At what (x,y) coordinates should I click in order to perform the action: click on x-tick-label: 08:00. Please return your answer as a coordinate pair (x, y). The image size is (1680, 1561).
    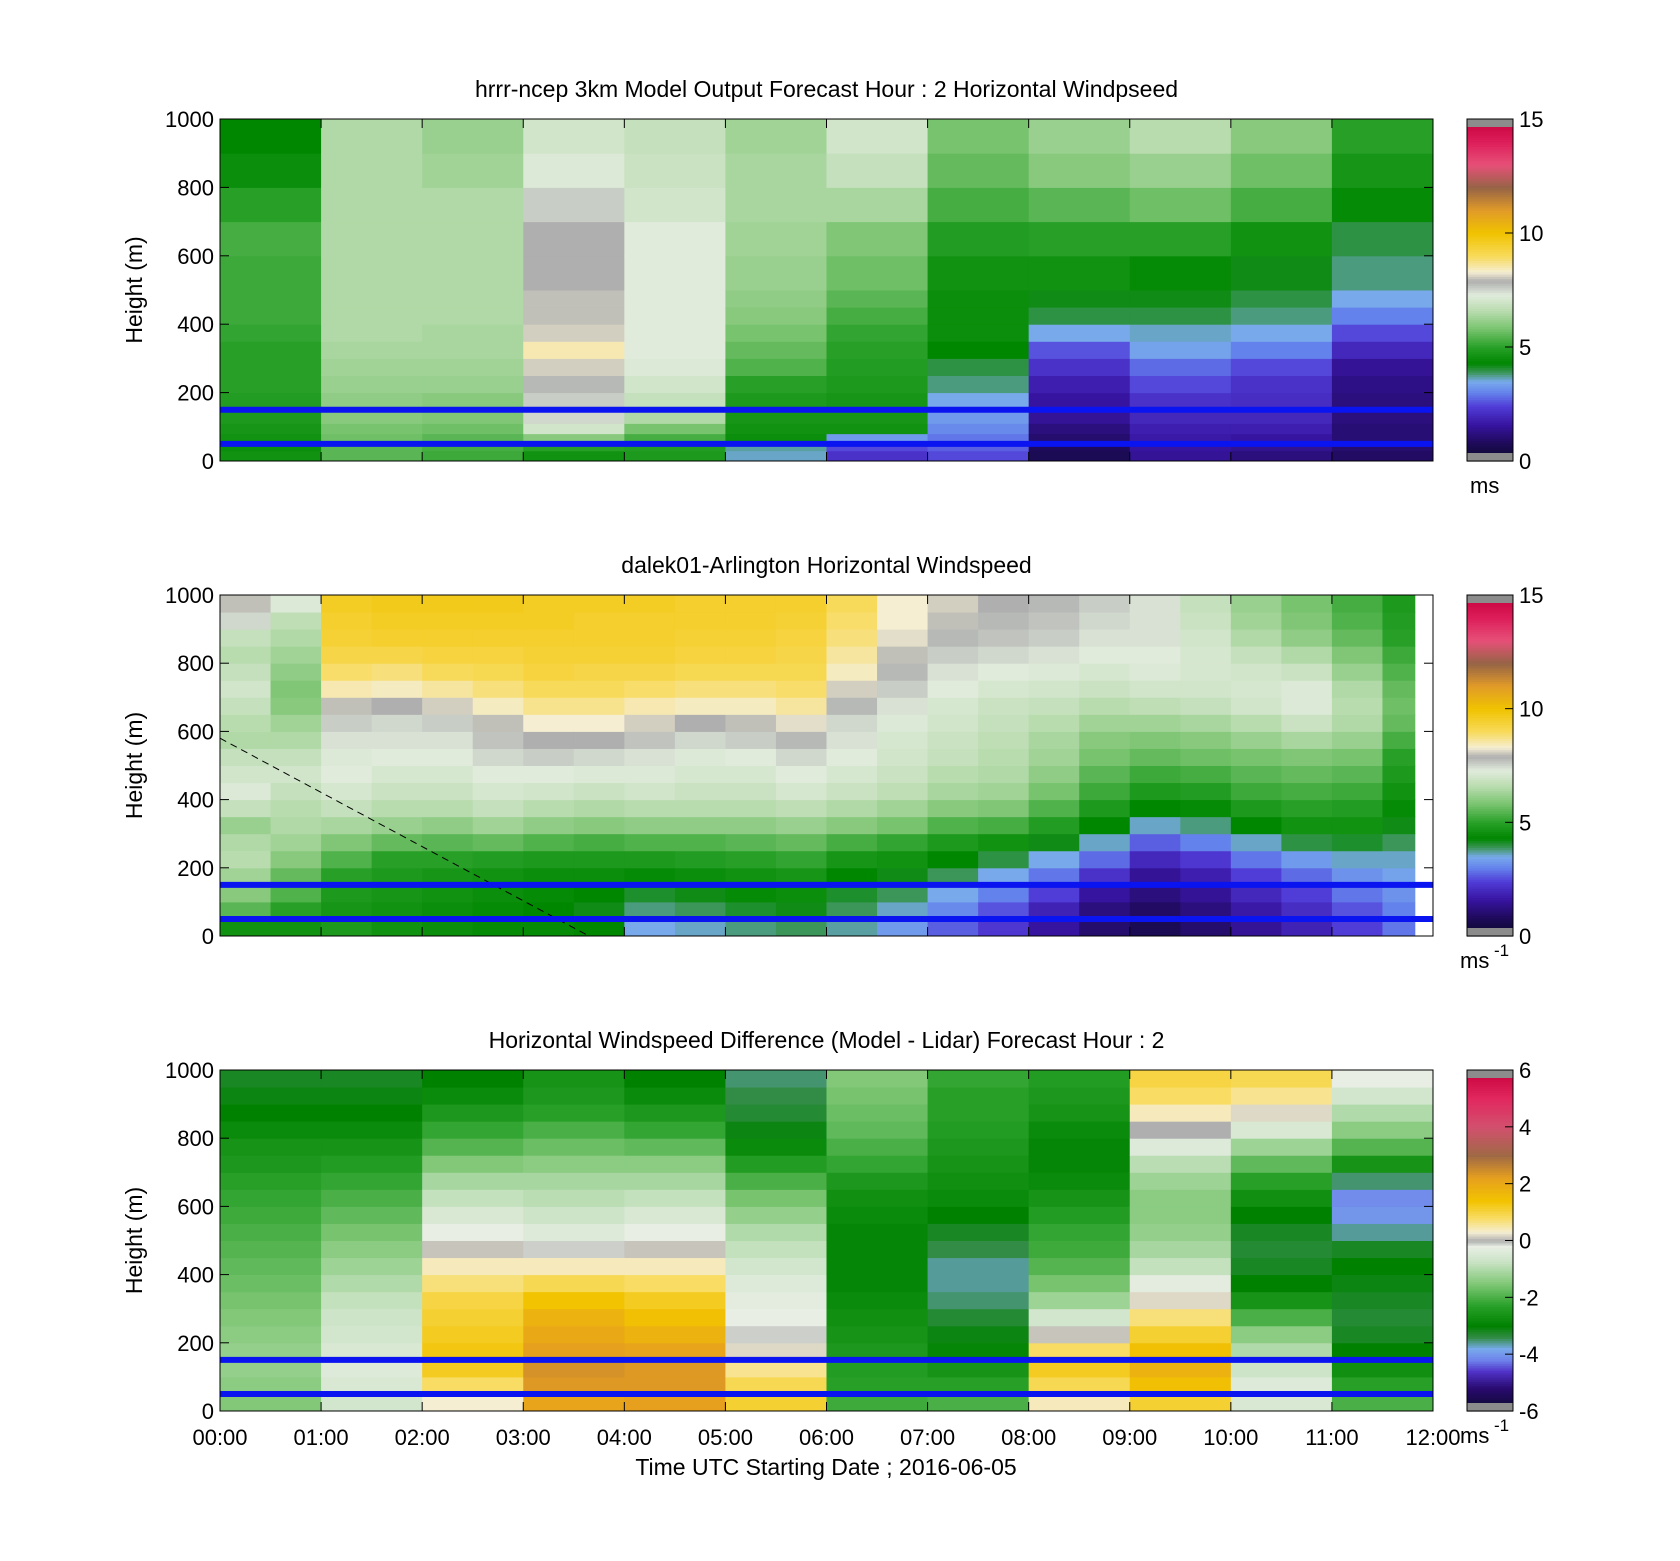
    Looking at the image, I should click on (1028, 1437).